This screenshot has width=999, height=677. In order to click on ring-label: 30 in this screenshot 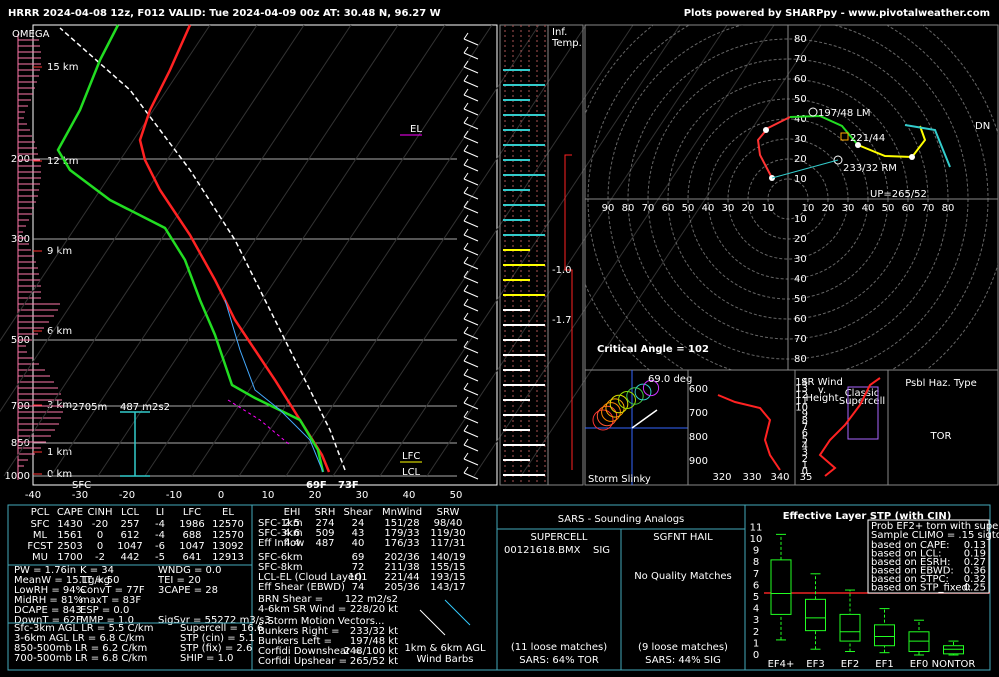, I will do `click(800, 139)`.